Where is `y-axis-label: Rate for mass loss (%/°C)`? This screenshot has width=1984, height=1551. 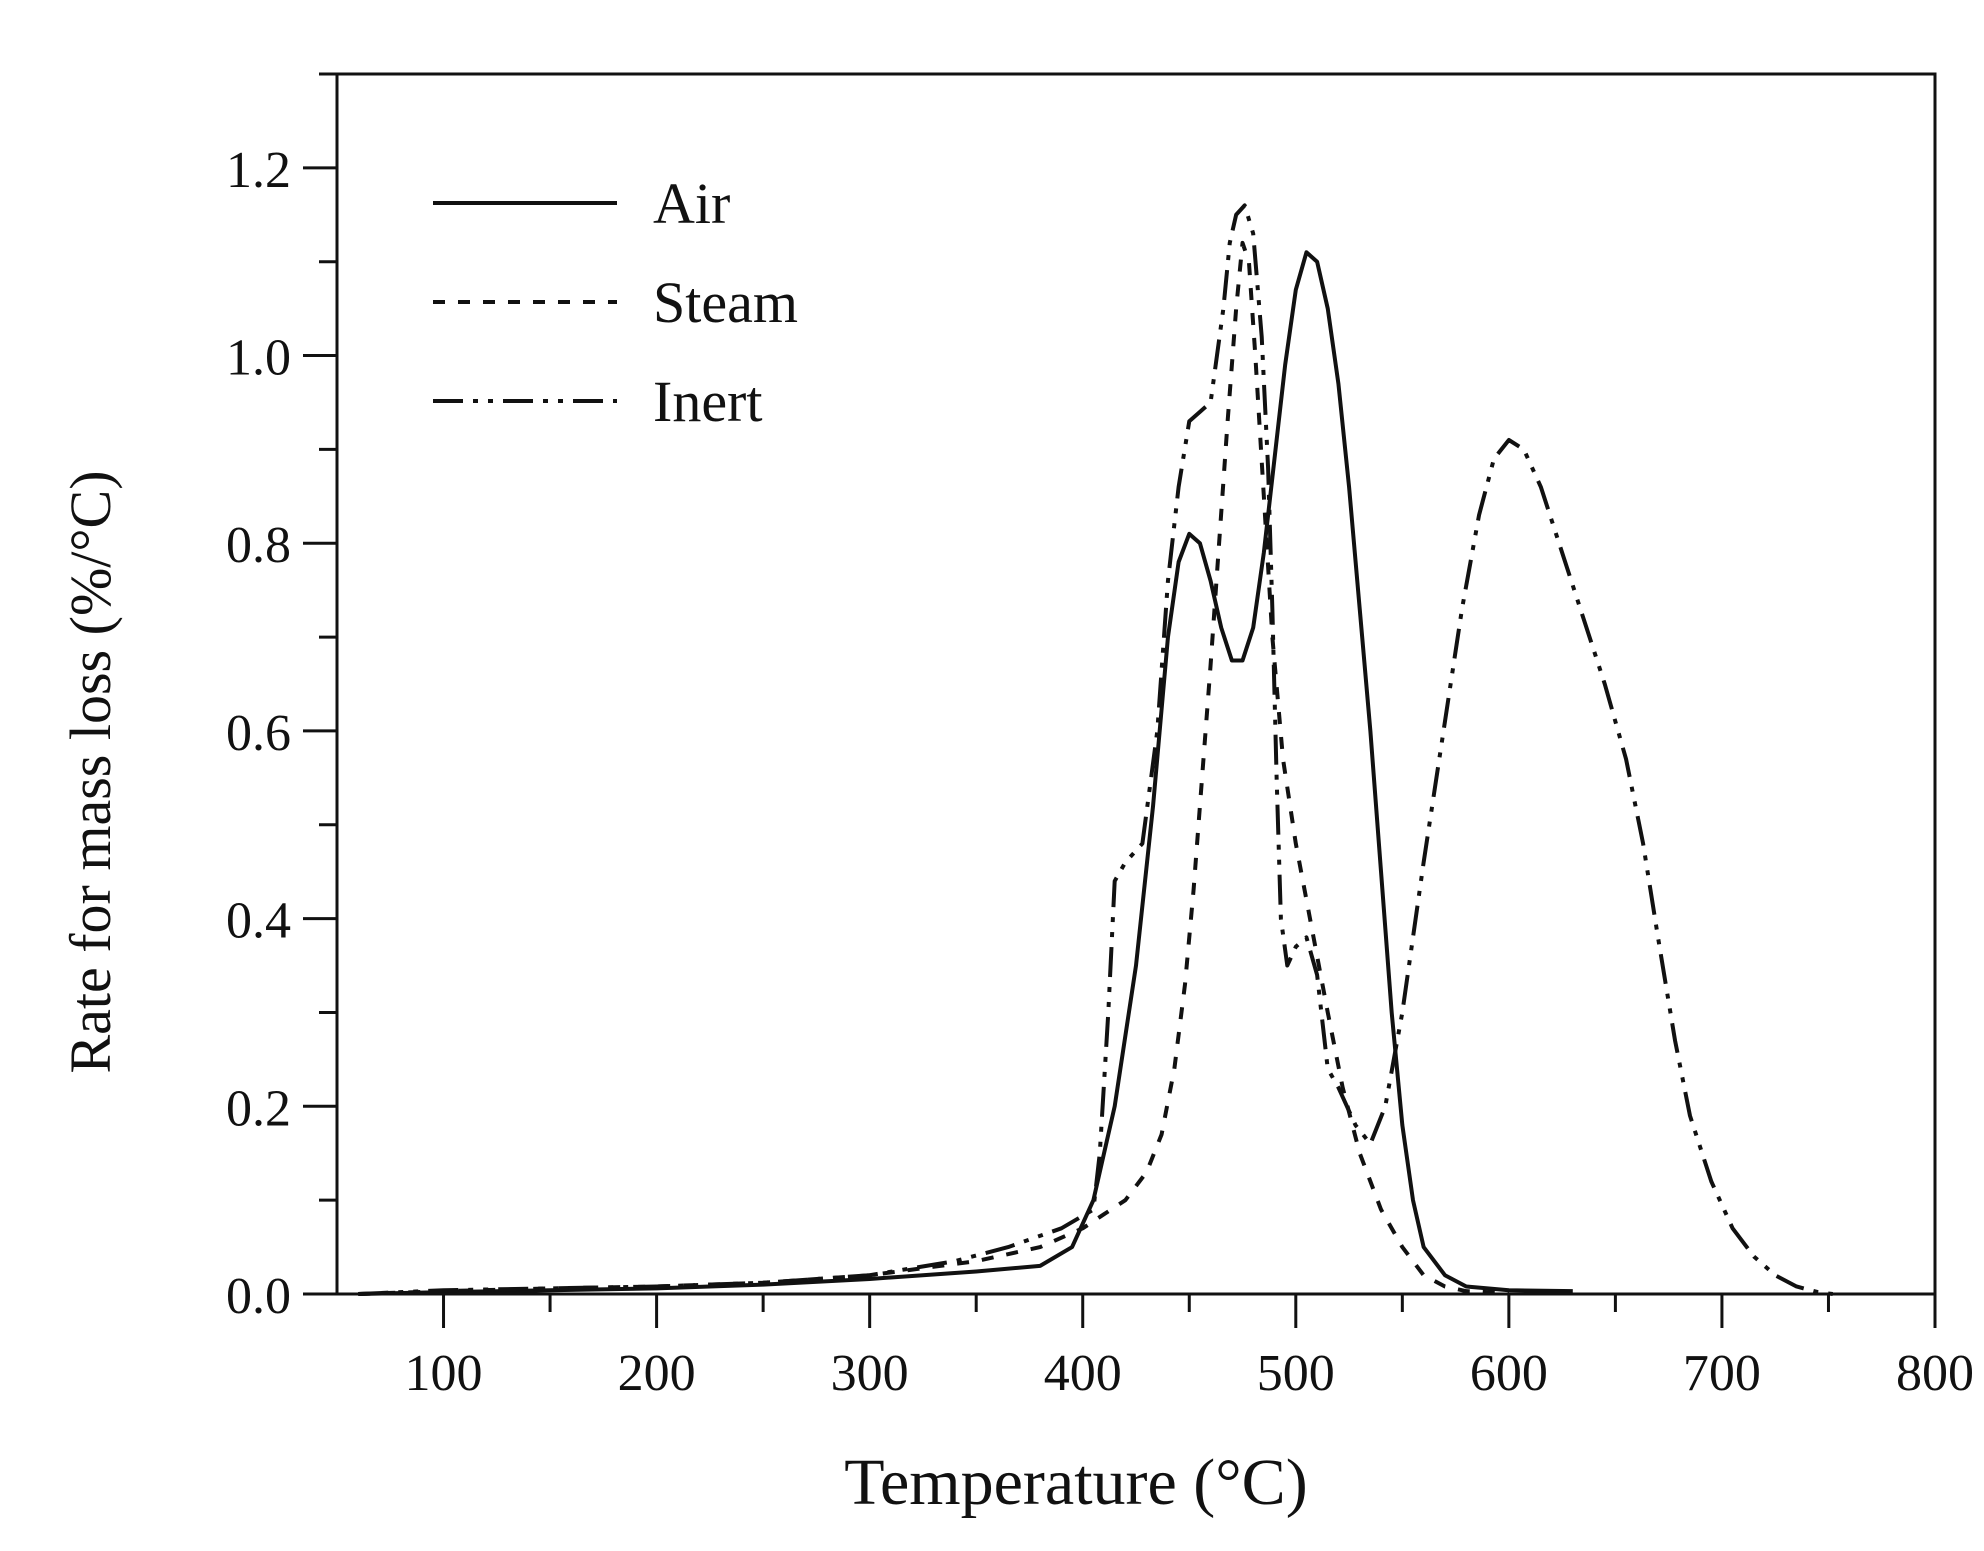 y-axis-label: Rate for mass loss (%/°C) is located at coordinates (90, 771).